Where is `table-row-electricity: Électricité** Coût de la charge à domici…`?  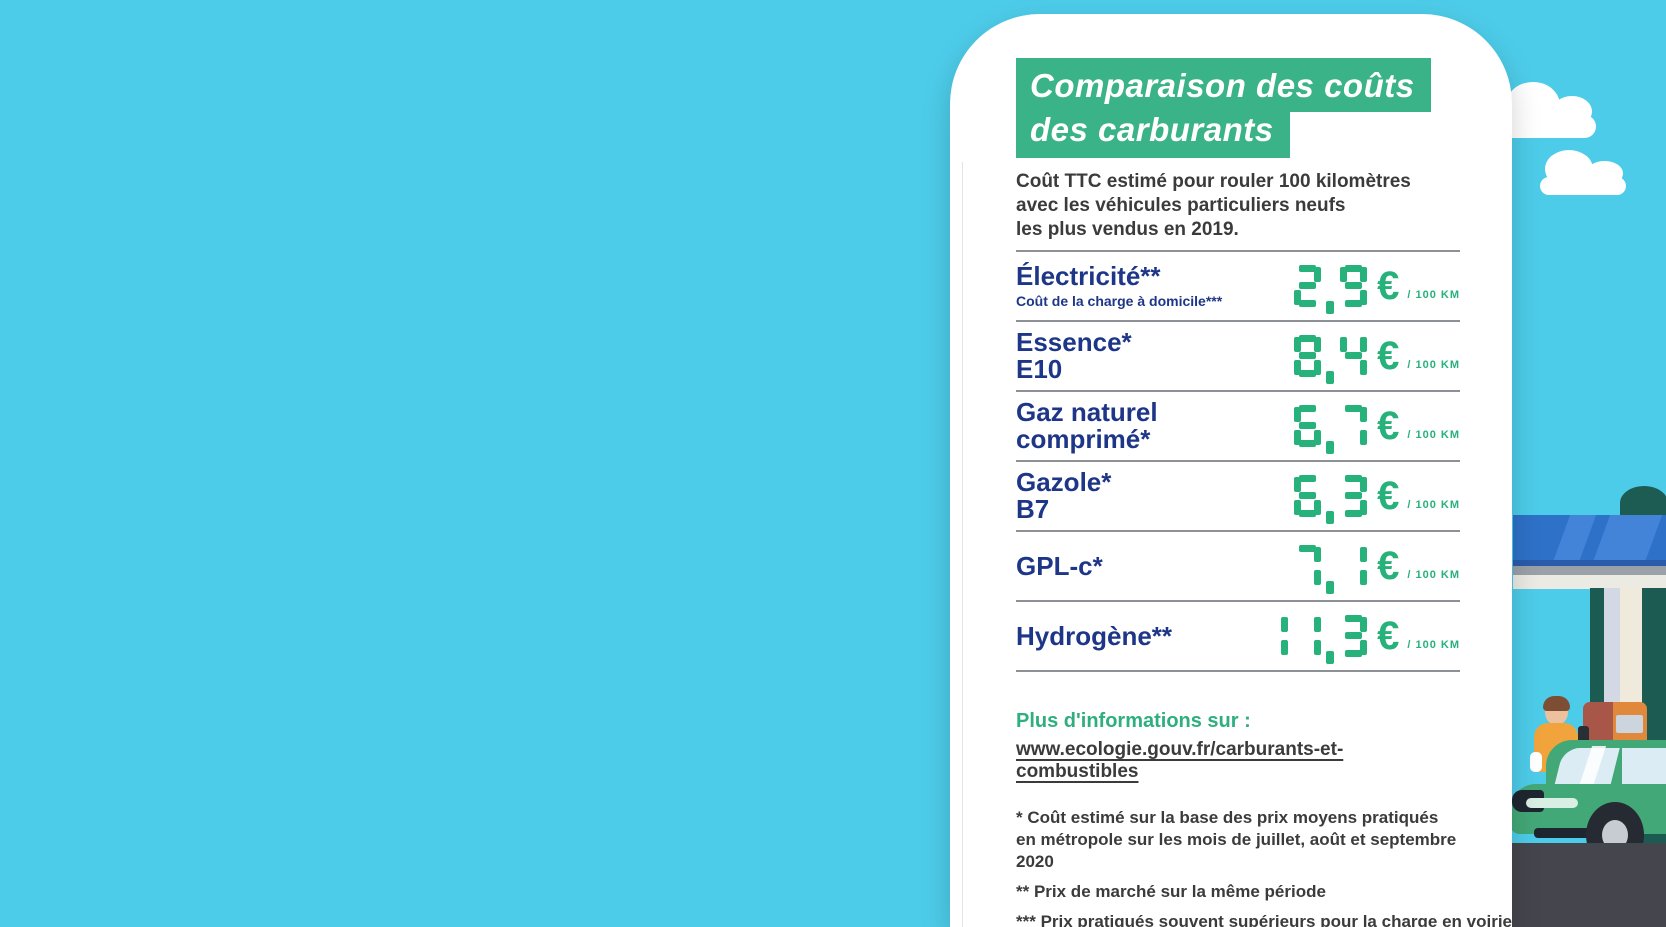
table-row-electricity: Électricité** Coût de la charge à domici… is located at coordinates (1238, 285).